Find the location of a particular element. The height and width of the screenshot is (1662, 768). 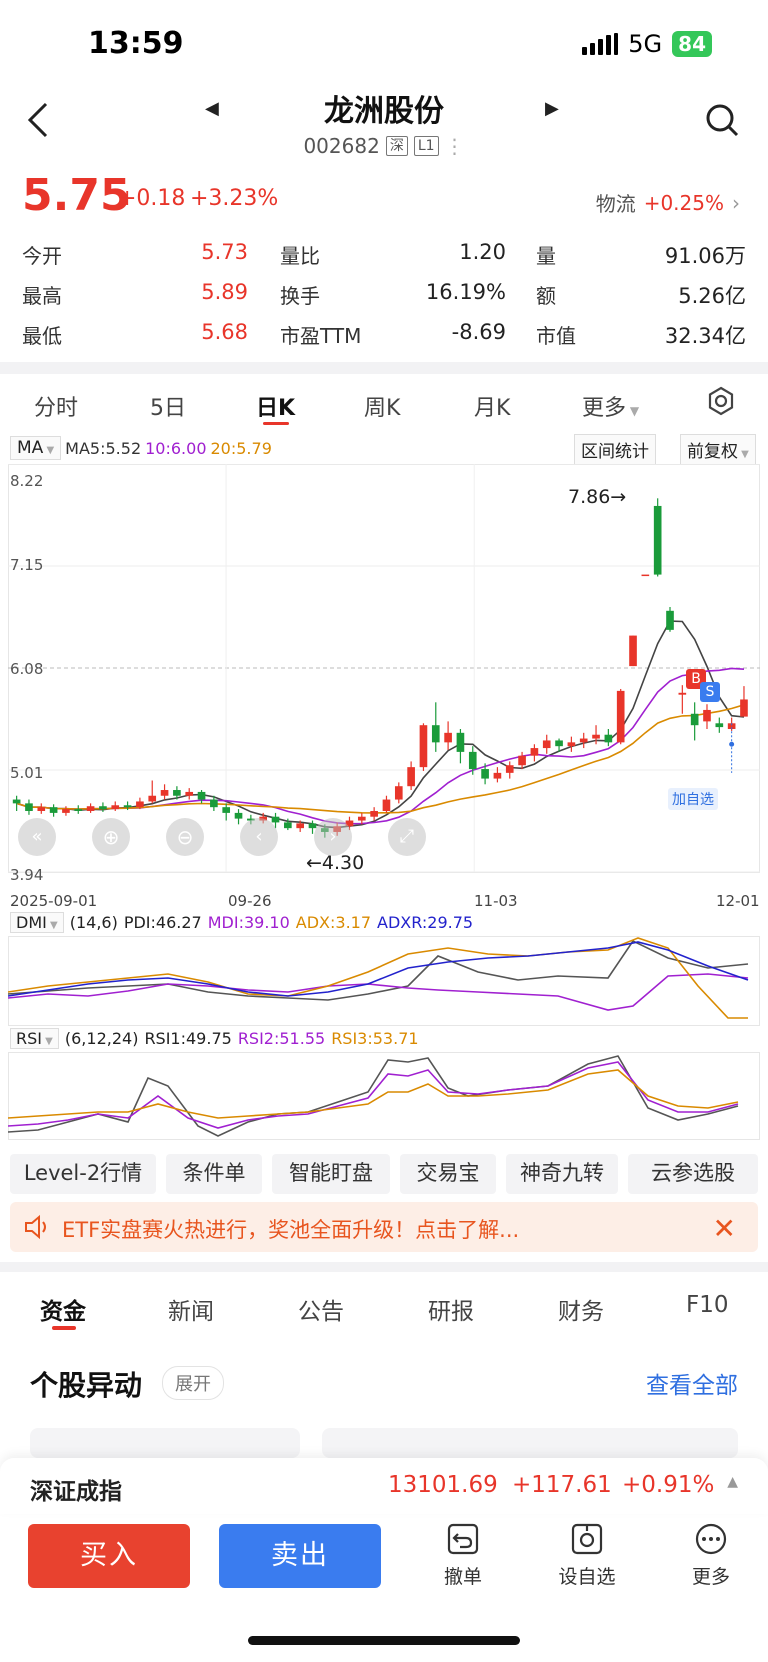

zoom-out-icon: ⊖ is located at coordinates (185, 837).